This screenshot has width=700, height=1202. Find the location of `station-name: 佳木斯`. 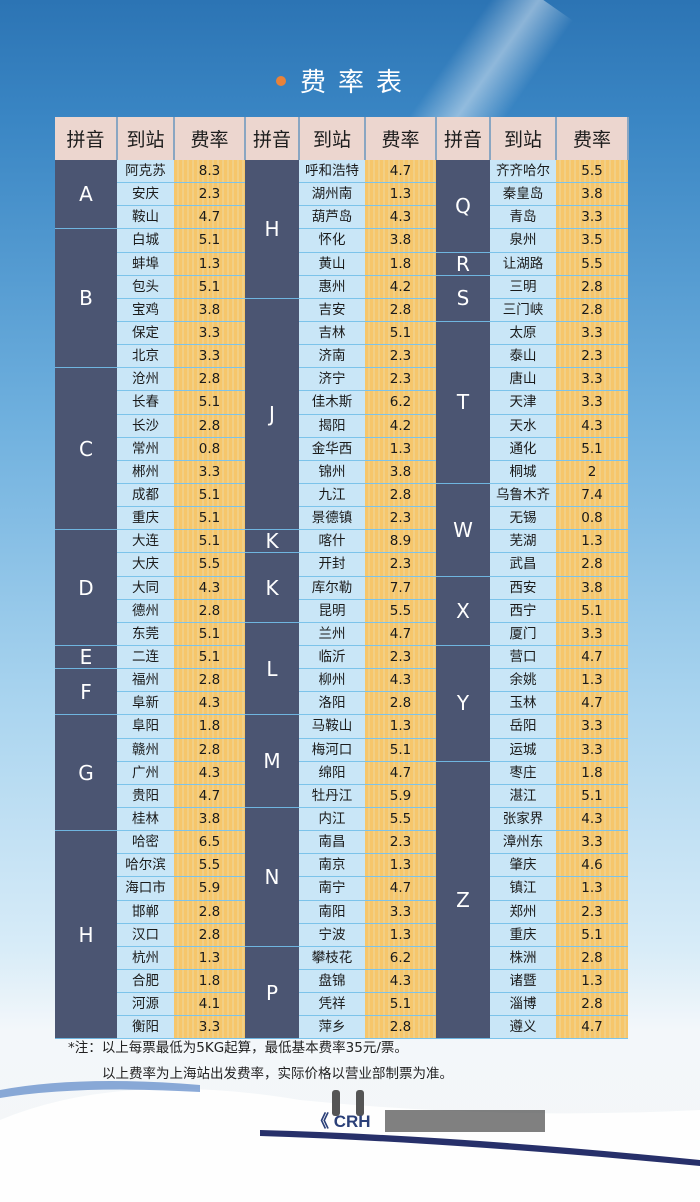

station-name: 佳木斯 is located at coordinates (332, 402).